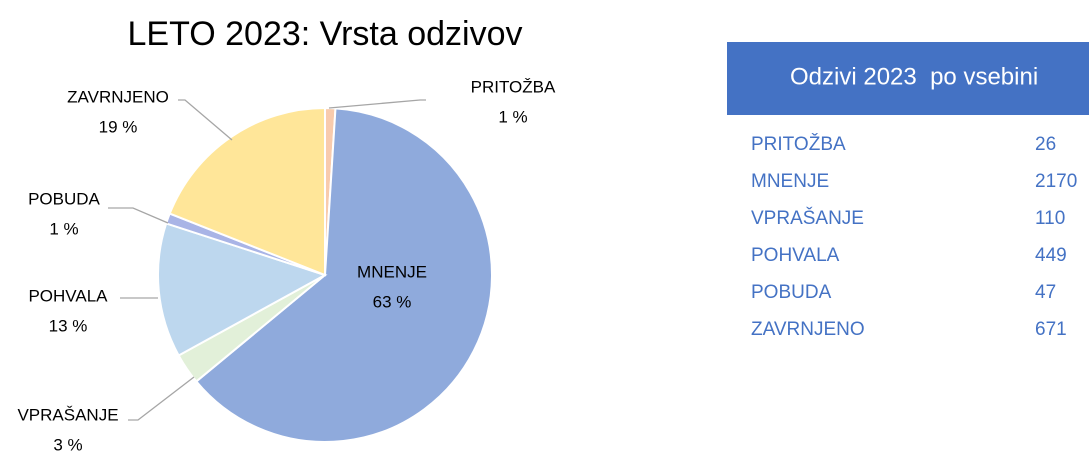  What do you see at coordinates (795, 255) in the screenshot?
I see `table-cell-name: POHVALA` at bounding box center [795, 255].